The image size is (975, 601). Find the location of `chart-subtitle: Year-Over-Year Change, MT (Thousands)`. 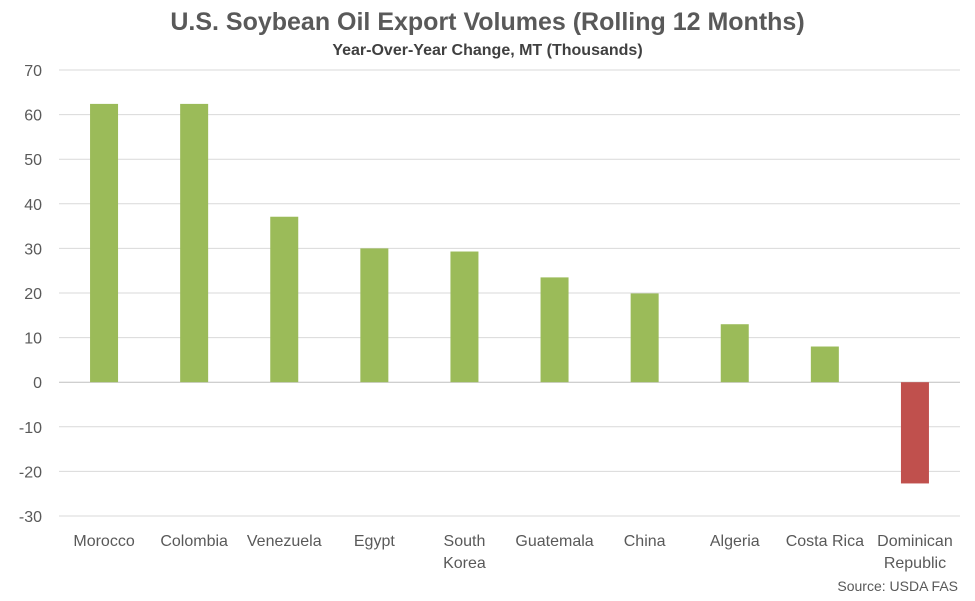

chart-subtitle: Year-Over-Year Change, MT (Thousands) is located at coordinates (487, 50).